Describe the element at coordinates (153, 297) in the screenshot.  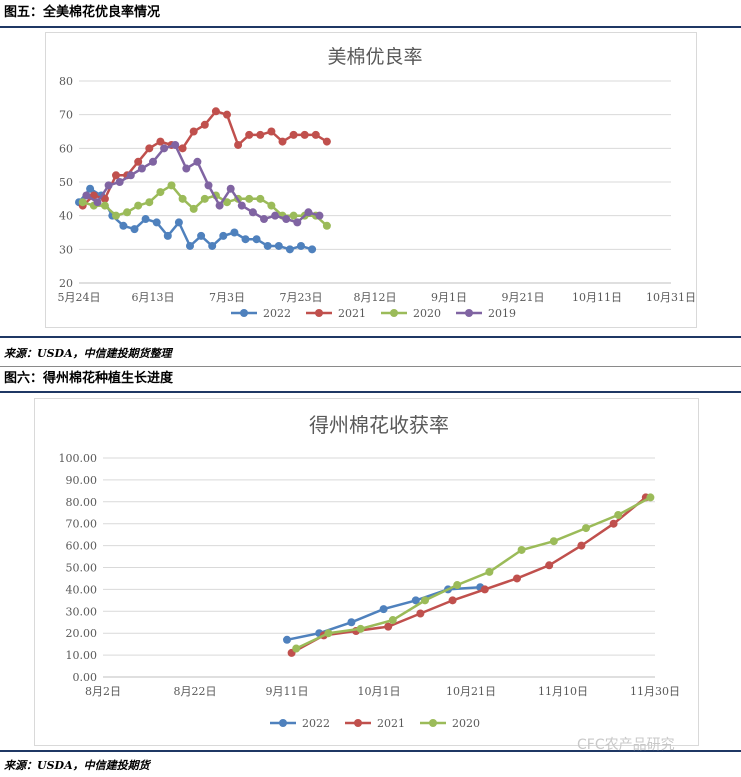
I see `x-tick-label: 6月13日` at that location.